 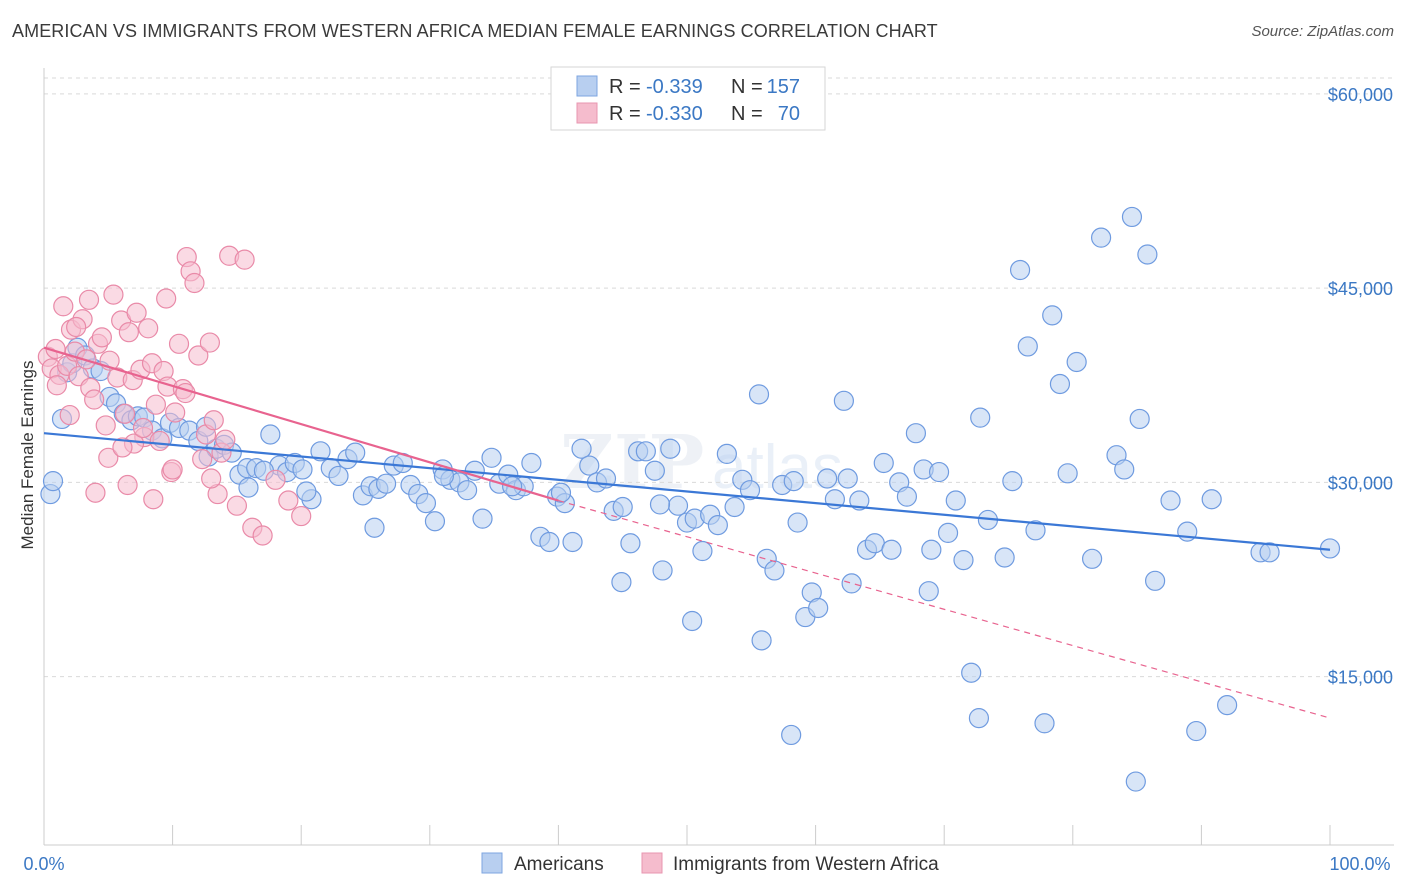 What do you see at coordinates (687, 491) in the screenshot?
I see `trend-line` at bounding box center [687, 491].